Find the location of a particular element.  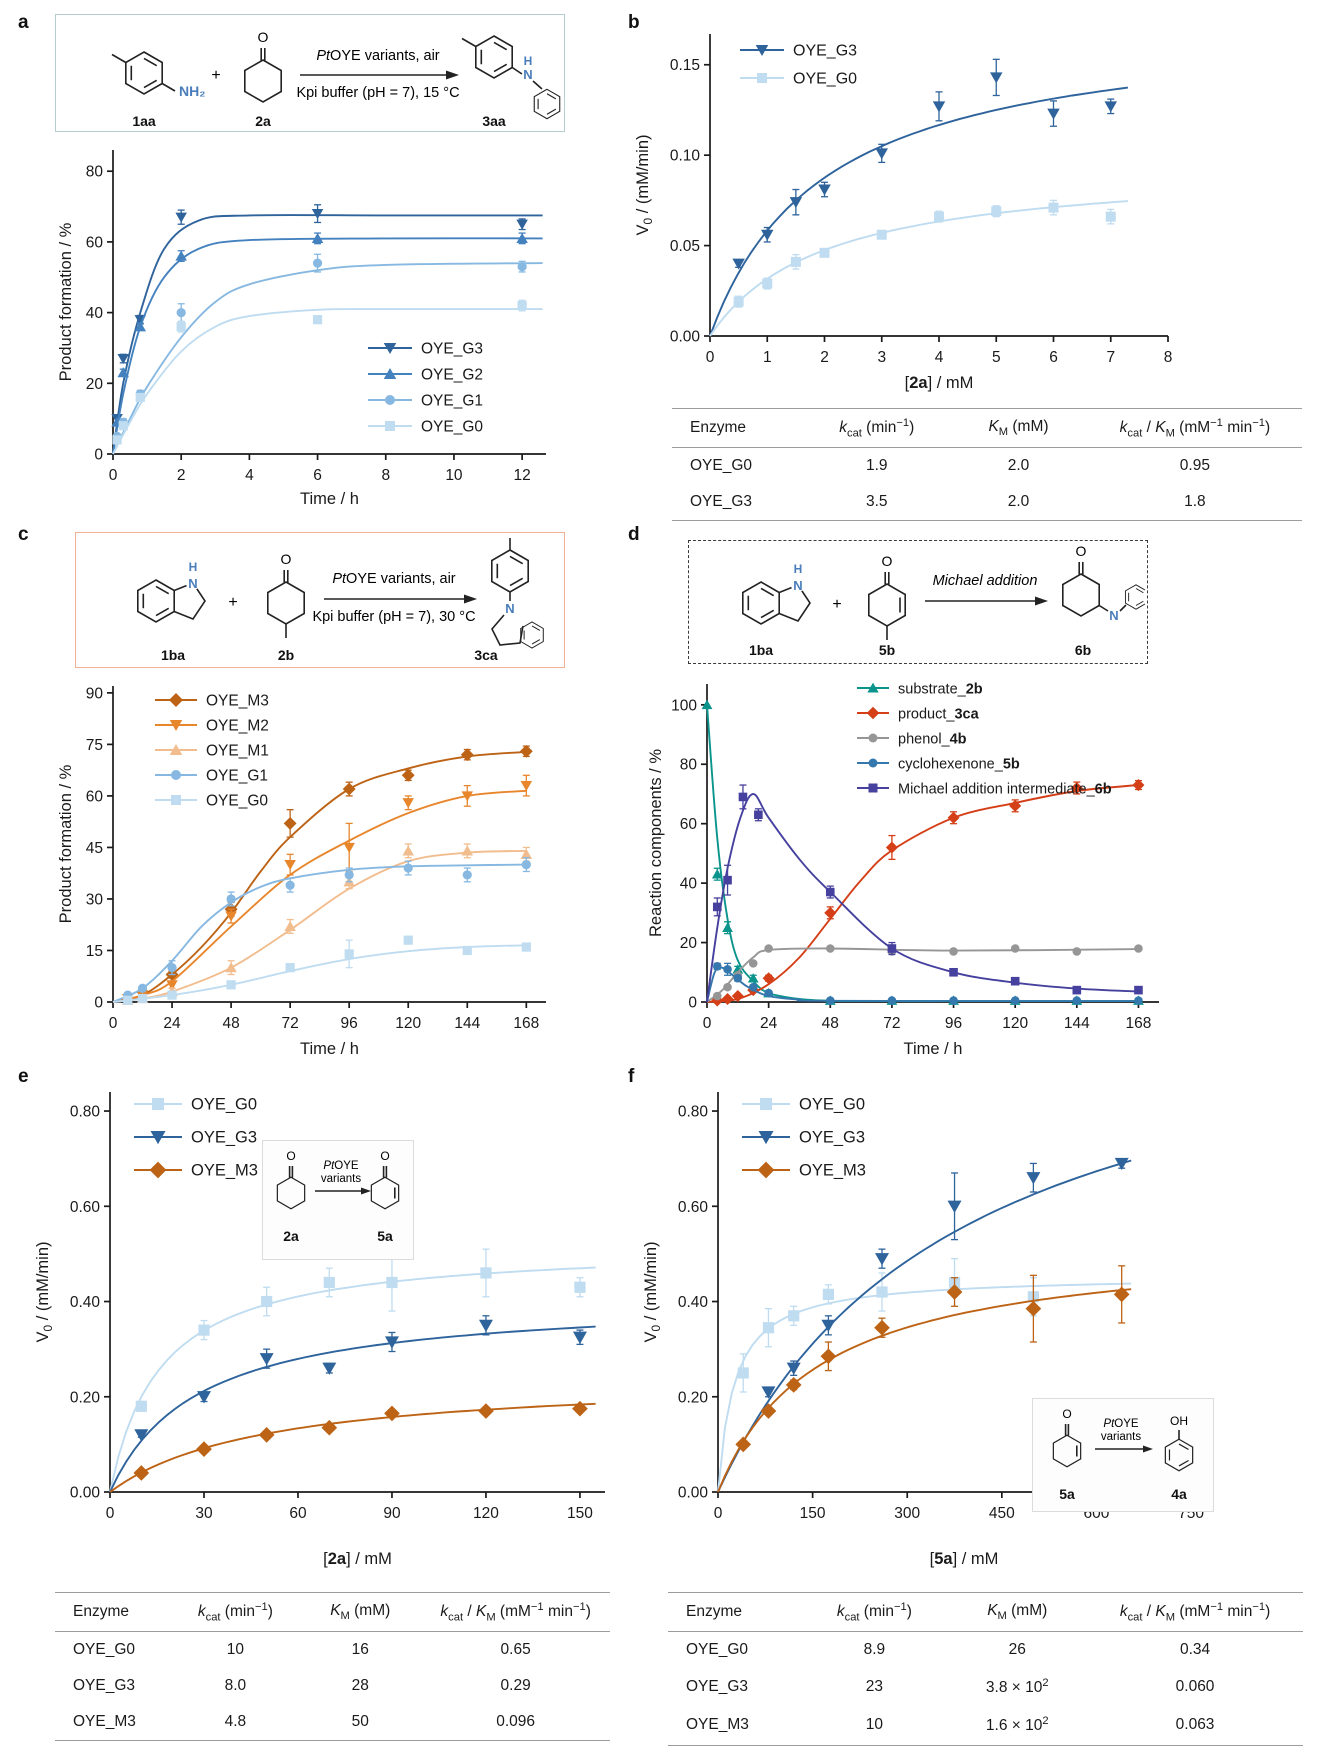

series-oye-g0 is located at coordinates (918, 268).